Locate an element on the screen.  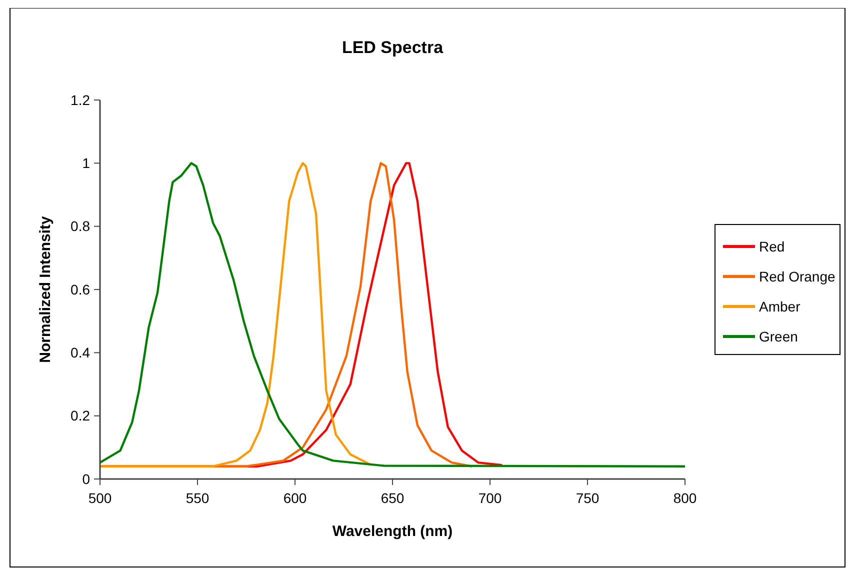
chart-title: LED Spectra is located at coordinates (393, 47).